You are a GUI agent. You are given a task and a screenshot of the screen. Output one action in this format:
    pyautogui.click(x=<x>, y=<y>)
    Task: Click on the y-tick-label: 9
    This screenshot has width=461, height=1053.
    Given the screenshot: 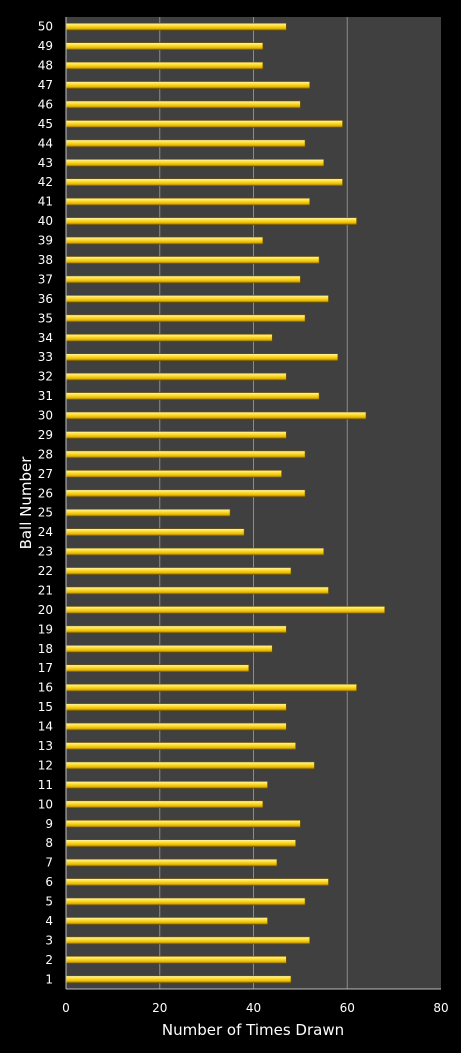 What is the action you would take?
    pyautogui.click(x=49, y=824)
    